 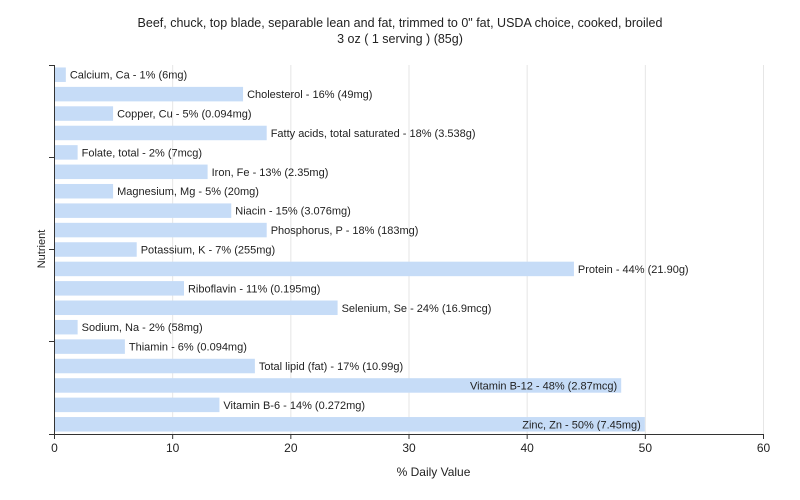 What do you see at coordinates (409, 448) in the screenshot?
I see `x-tick-label-30: 30` at bounding box center [409, 448].